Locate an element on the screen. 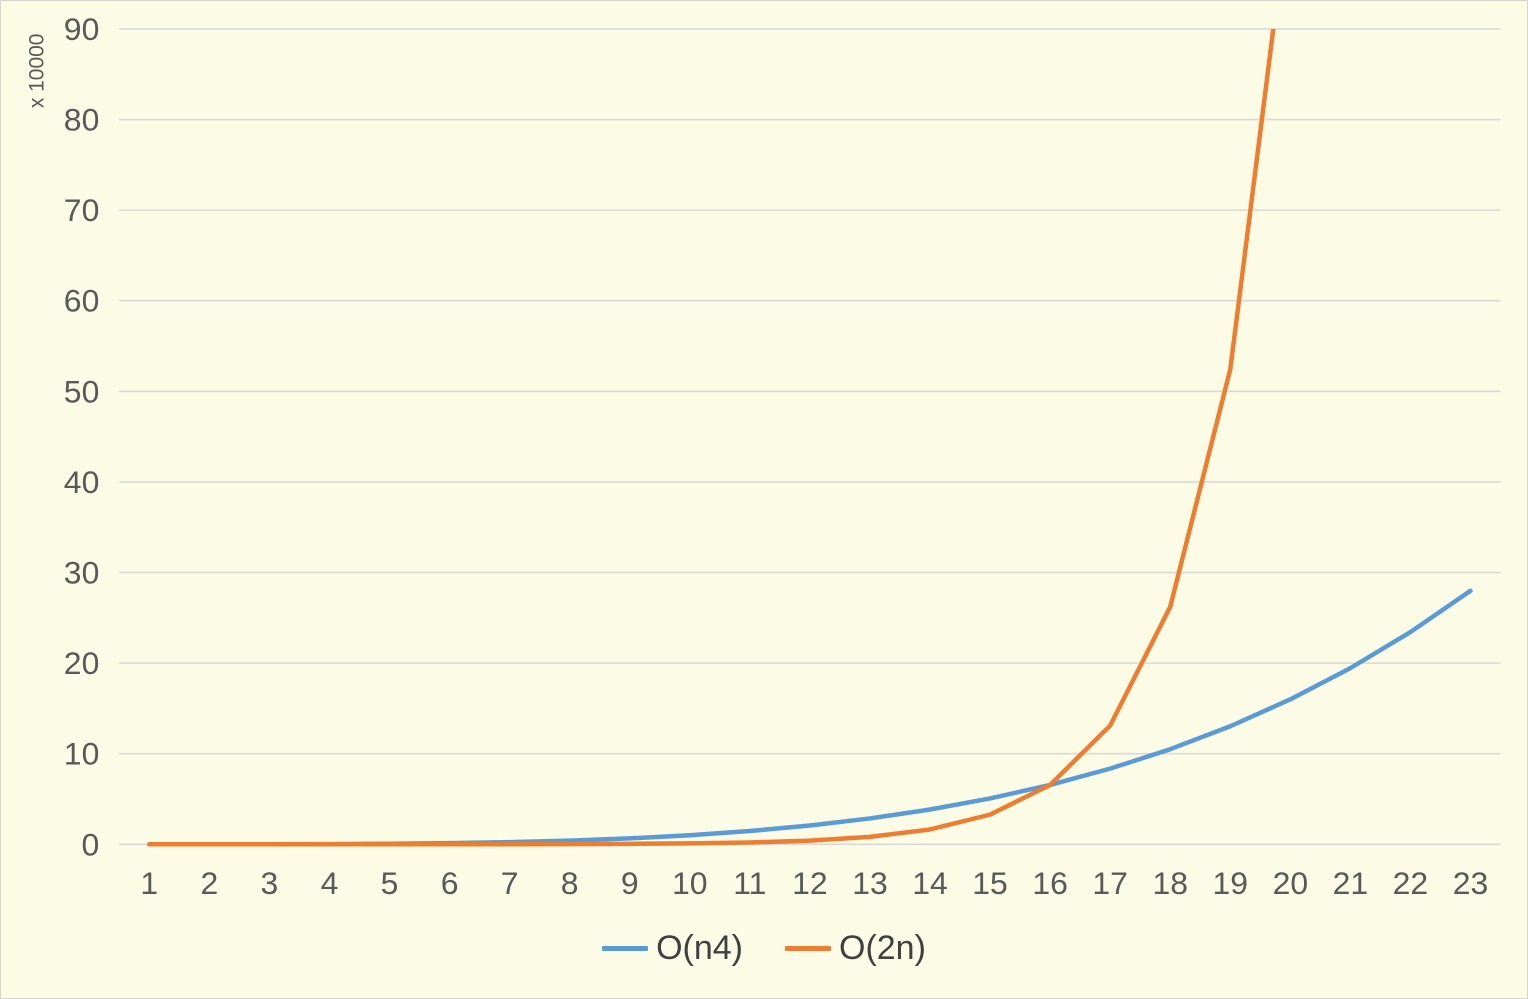  x-tick-label: 17 is located at coordinates (1110, 883).